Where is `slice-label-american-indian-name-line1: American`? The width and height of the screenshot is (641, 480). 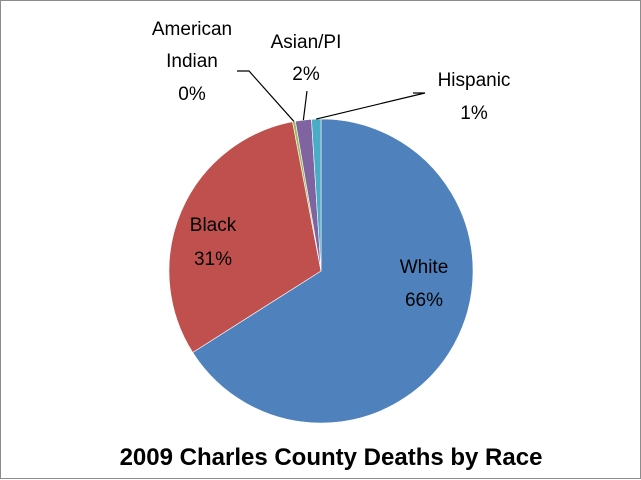
slice-label-american-indian-name-line1: American is located at coordinates (192, 29).